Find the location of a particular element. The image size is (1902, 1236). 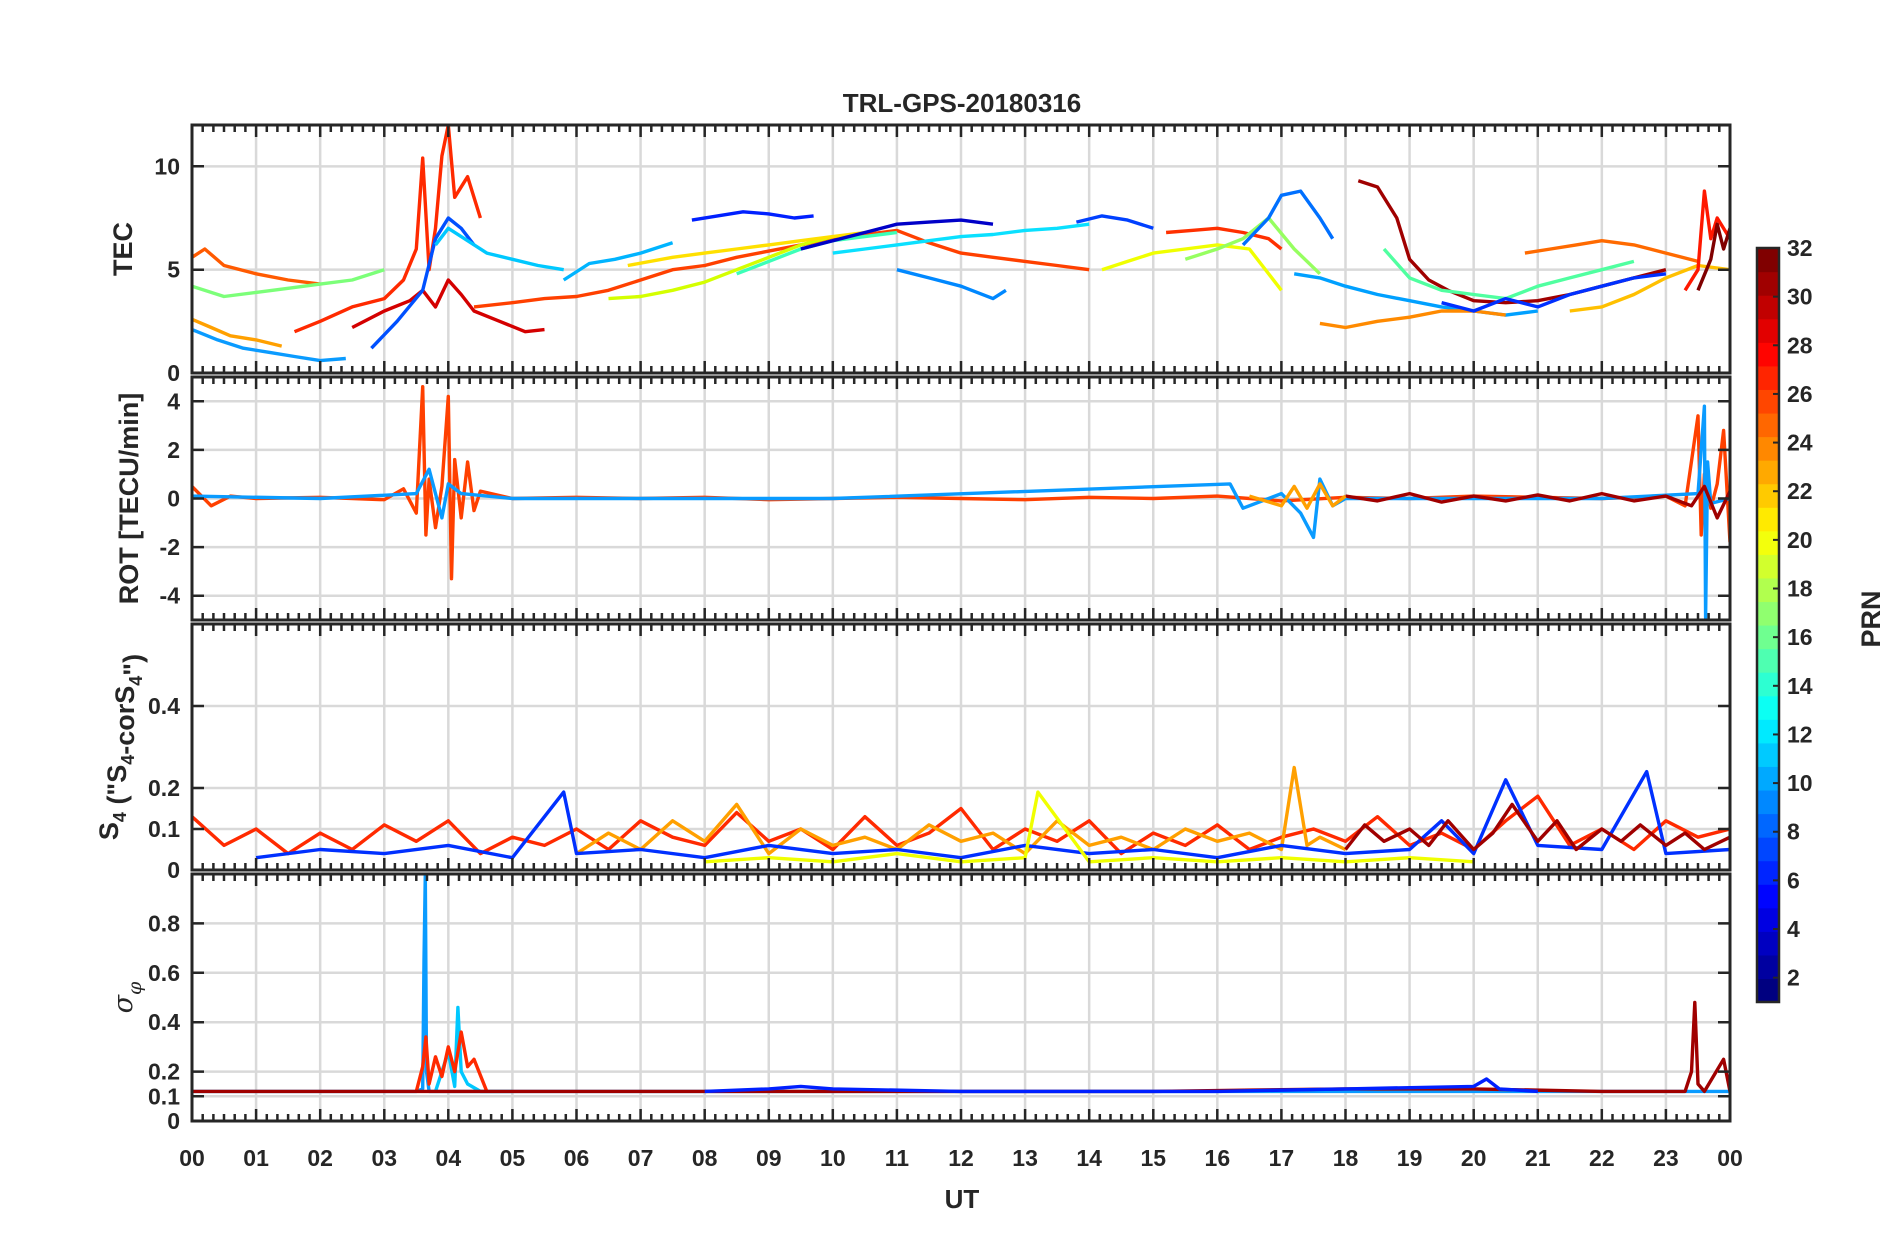

colorbar-tick-label: 4 is located at coordinates (1793, 929).